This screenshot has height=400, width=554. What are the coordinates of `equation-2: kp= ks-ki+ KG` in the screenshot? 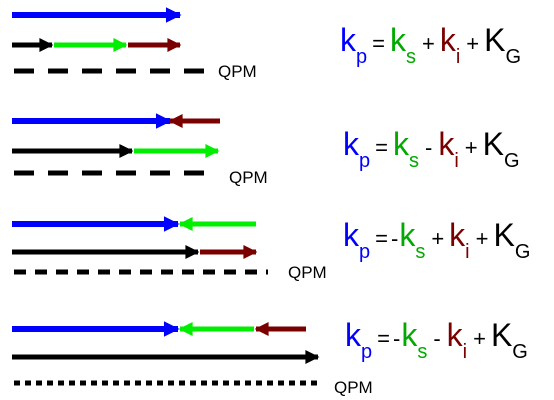 It's located at (431, 149).